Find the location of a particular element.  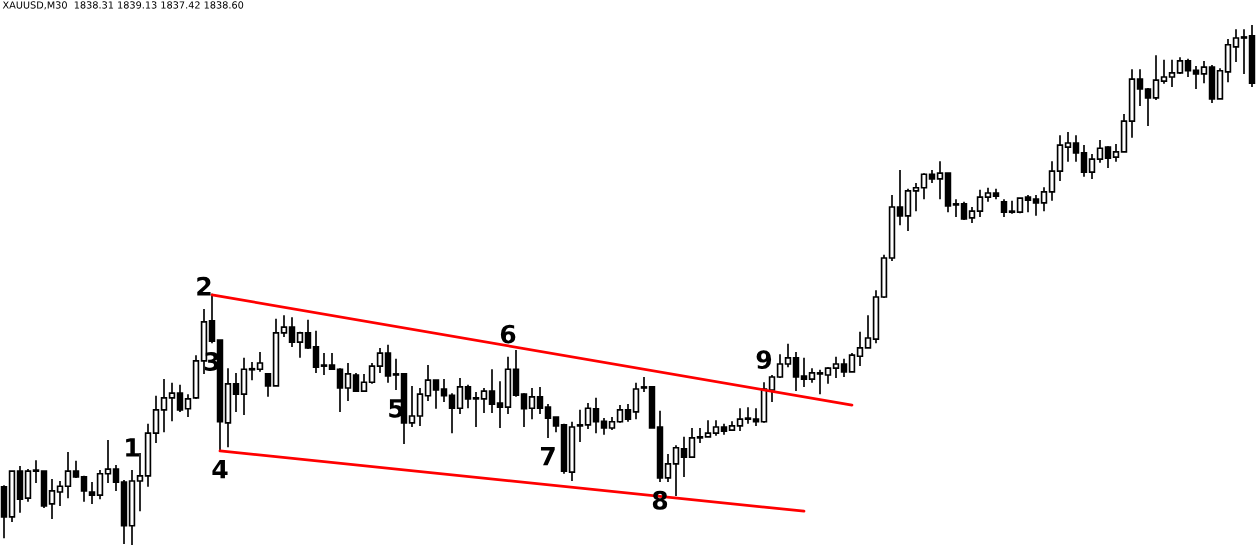

text: 6 is located at coordinates (508, 334).